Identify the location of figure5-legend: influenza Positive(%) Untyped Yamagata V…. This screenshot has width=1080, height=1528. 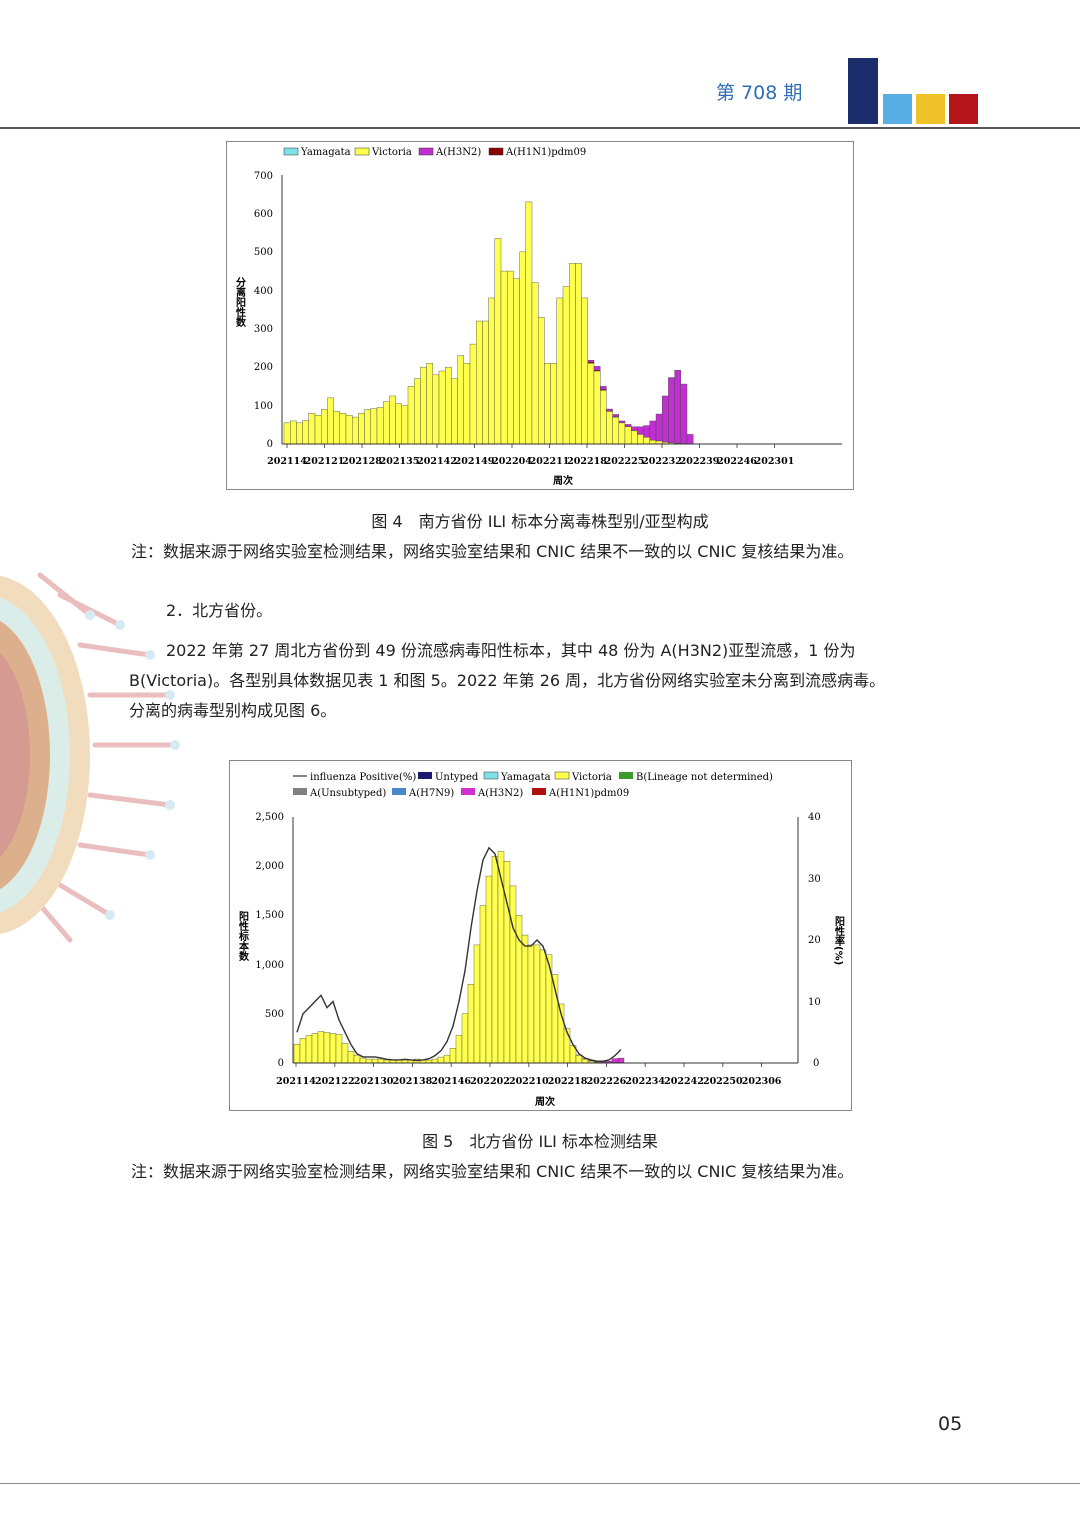
(533, 785).